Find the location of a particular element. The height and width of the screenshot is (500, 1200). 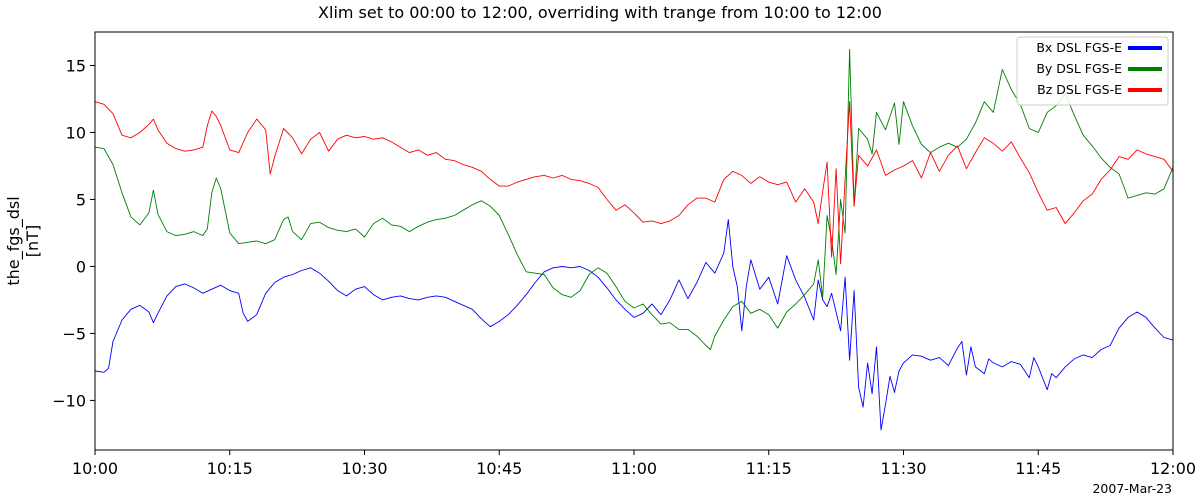

y-axis: −10 −5 0 5 10 15 is located at coordinates (73, 233).